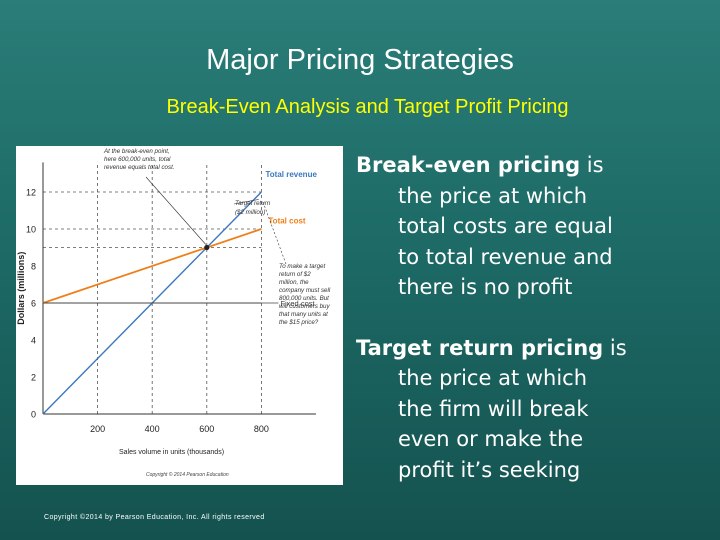 The width and height of the screenshot is (720, 540). What do you see at coordinates (137, 159) in the screenshot?
I see `annotation-break-even: here 600,000 units, total` at bounding box center [137, 159].